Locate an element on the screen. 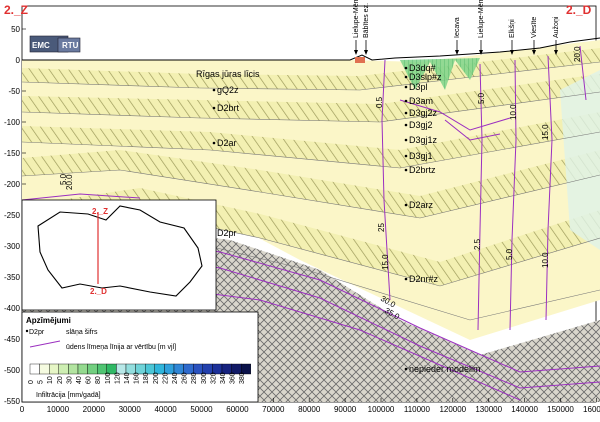 This screenshot has width=600, height=422. isoline-value: 2.5 is located at coordinates (477, 244).